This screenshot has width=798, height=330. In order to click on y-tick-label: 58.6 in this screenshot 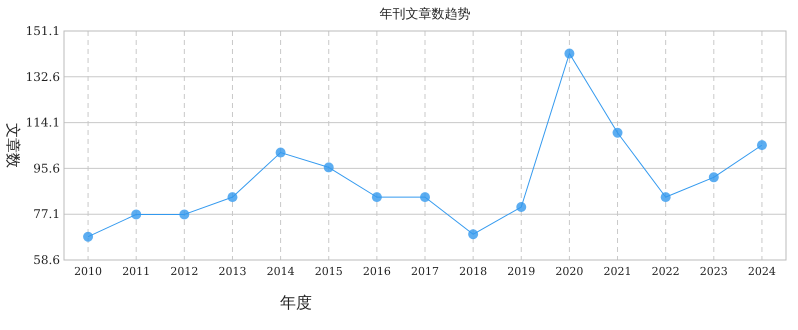, I will do `click(46, 260)`.